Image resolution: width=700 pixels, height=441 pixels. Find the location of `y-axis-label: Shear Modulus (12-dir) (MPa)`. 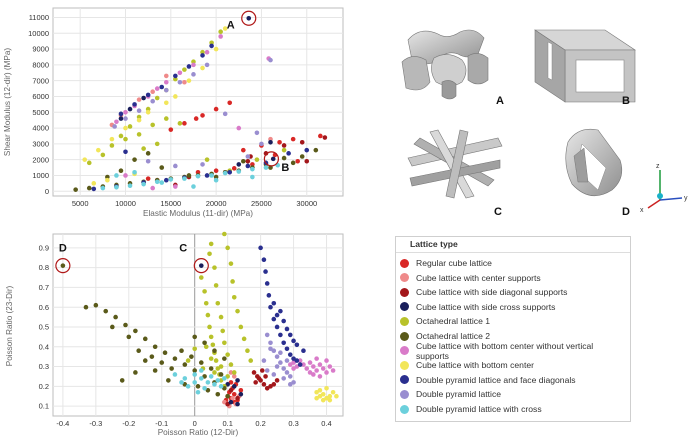

y-axis-label: Shear Modulus (12-dir) (MPa) is located at coordinates (7, 102).